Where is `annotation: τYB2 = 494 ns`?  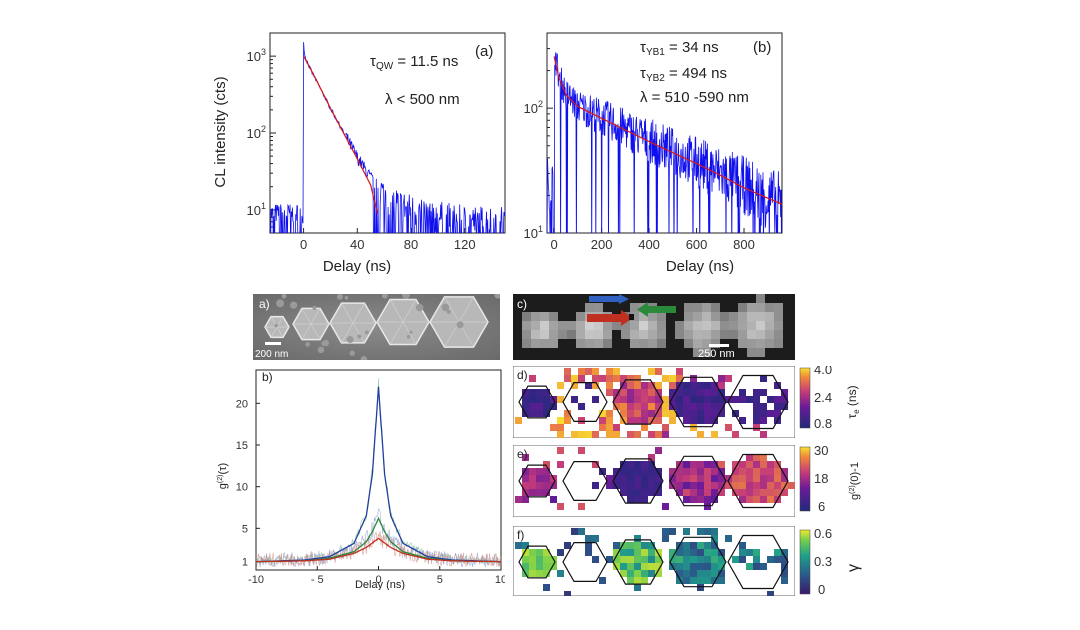
annotation: τYB2 = 494 ns is located at coordinates (683, 74).